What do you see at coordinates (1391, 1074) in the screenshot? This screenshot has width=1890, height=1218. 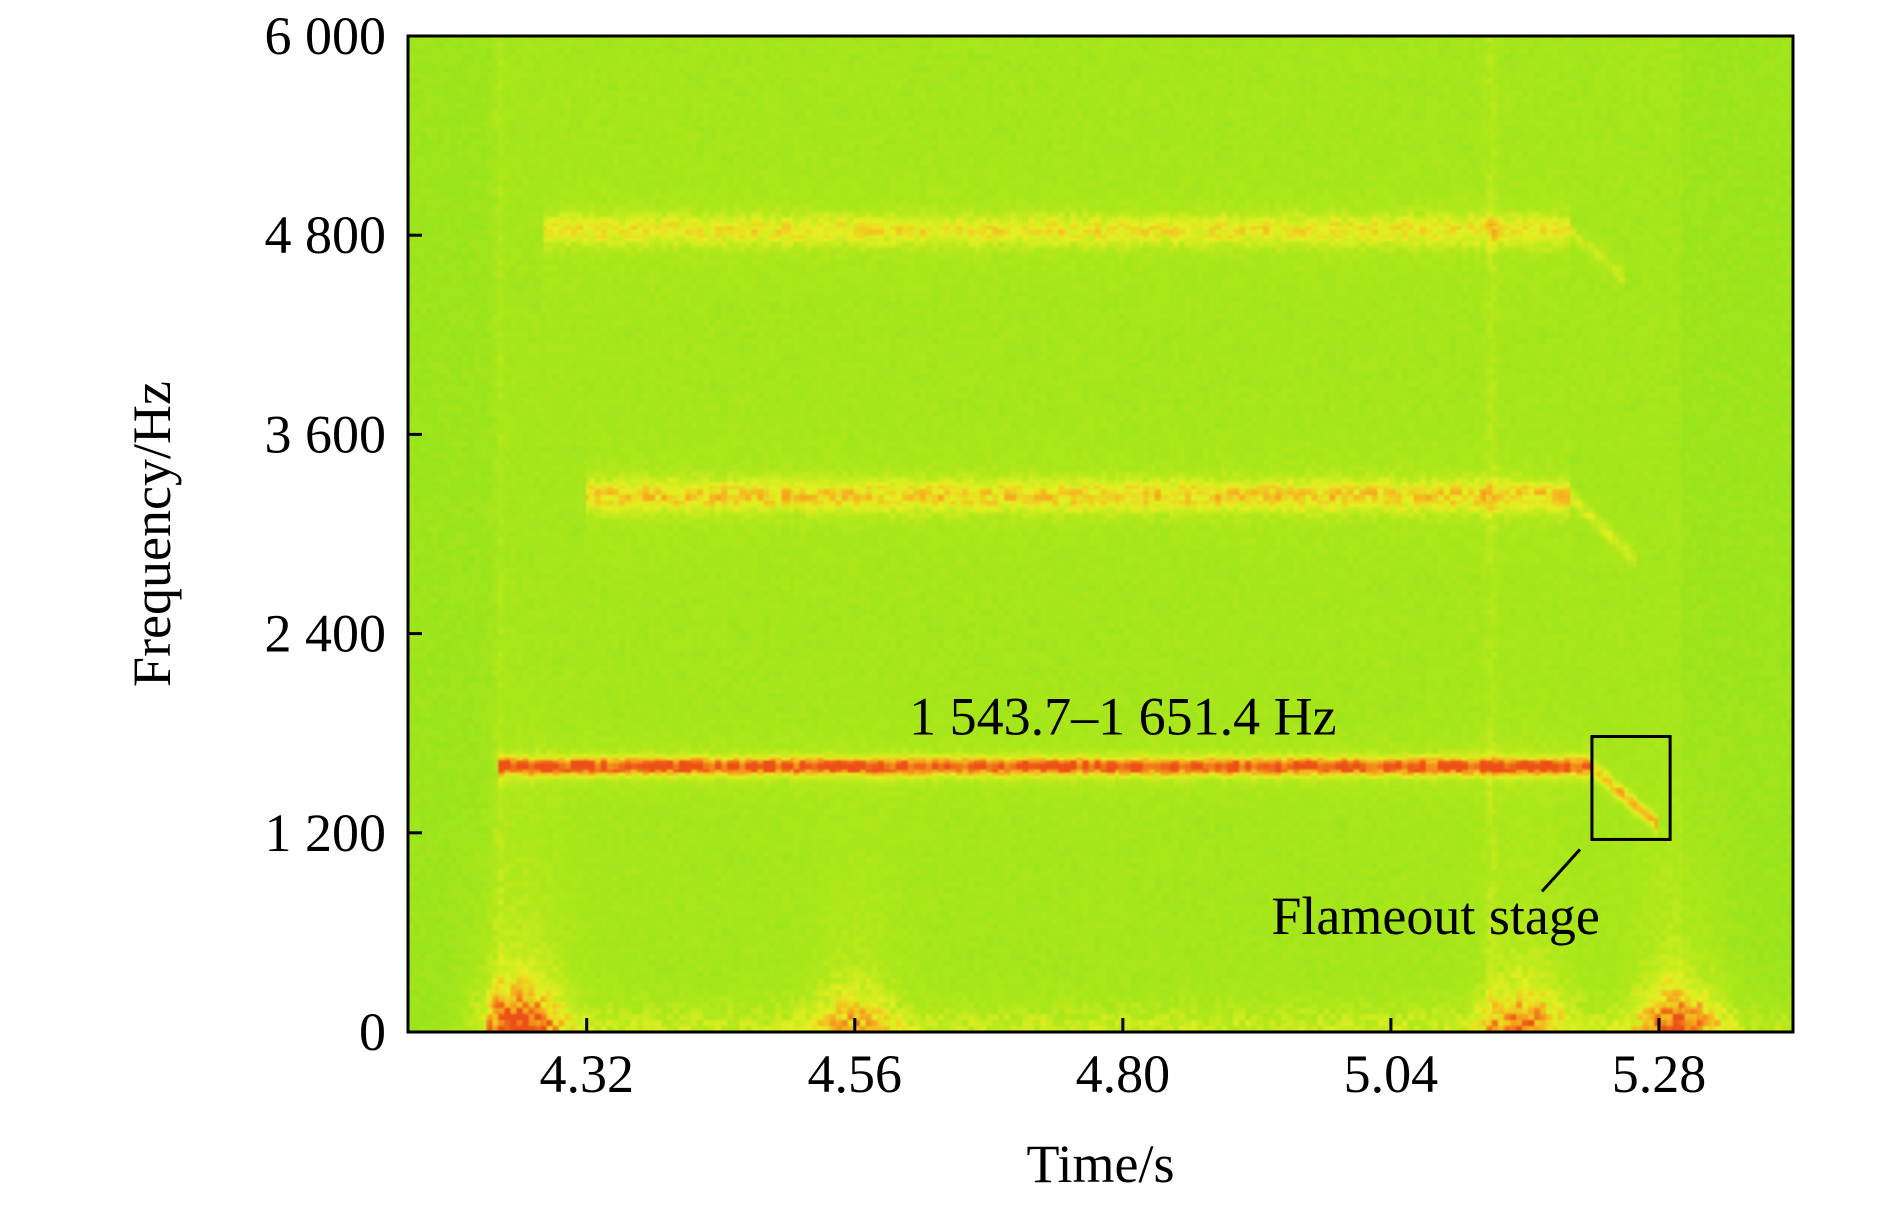 I see `x-tick-label: 5.04` at bounding box center [1391, 1074].